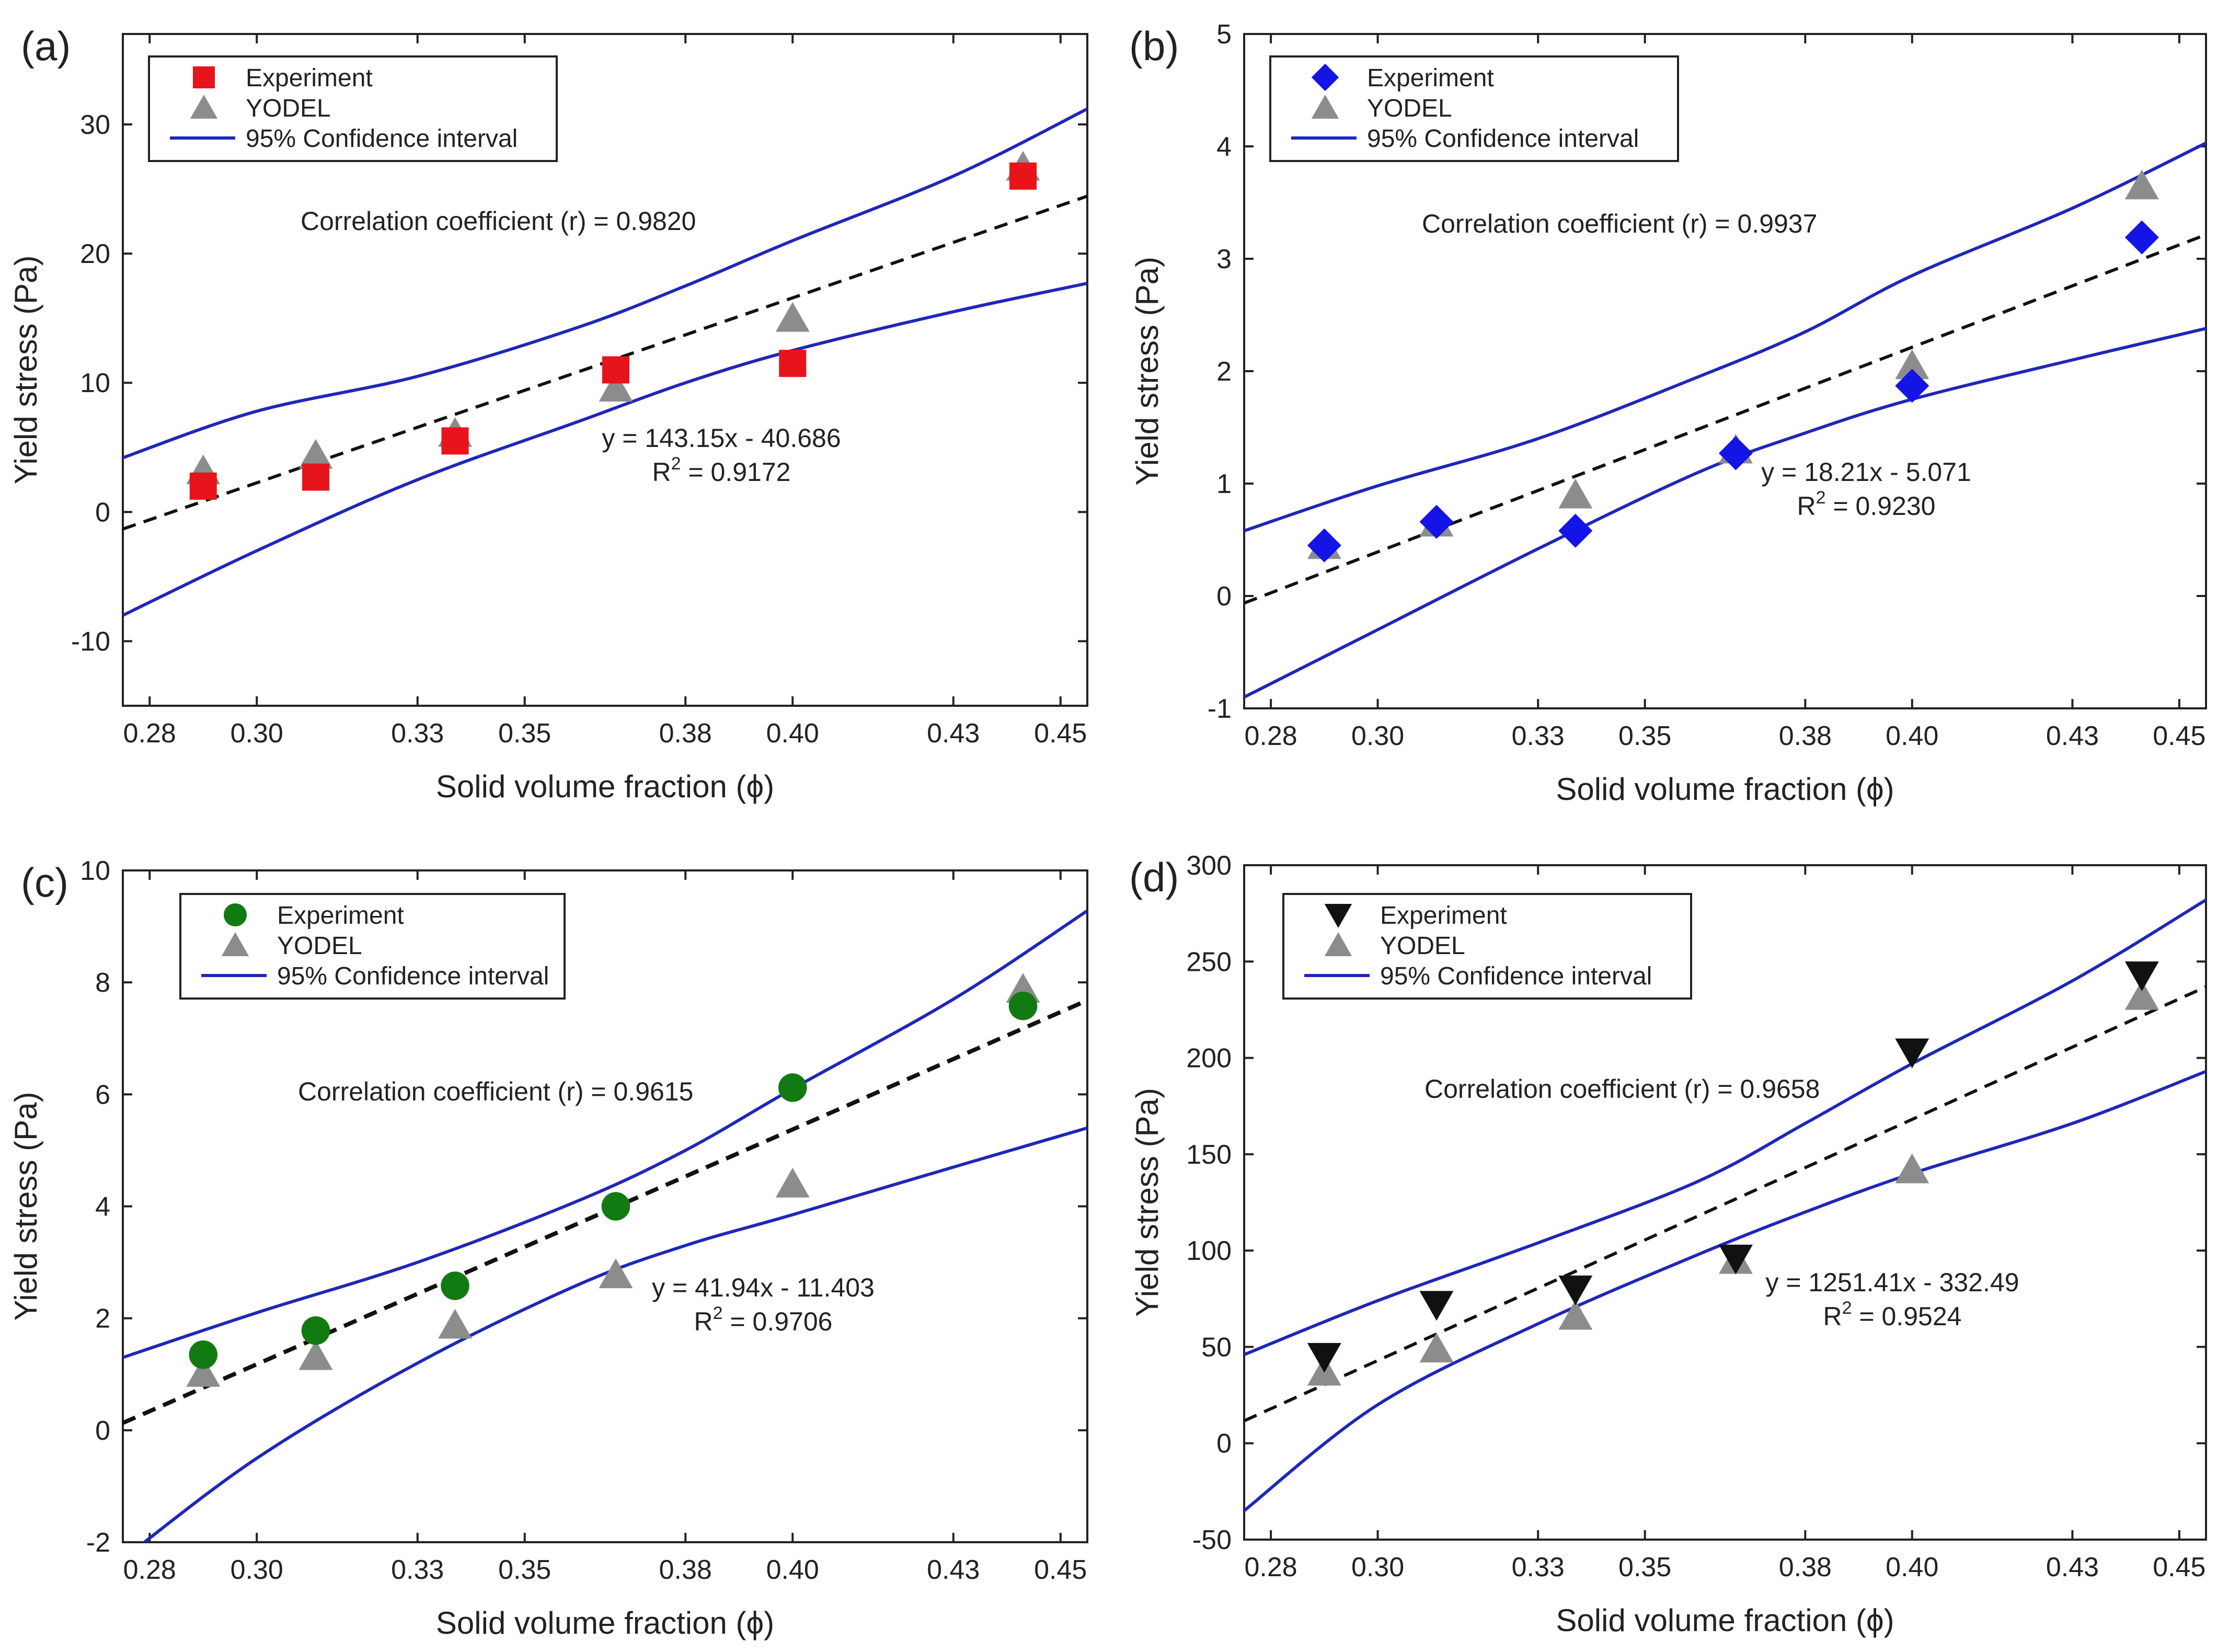  I want to click on legend-ci-label: 95% Confidence interval, so click(1503, 139).